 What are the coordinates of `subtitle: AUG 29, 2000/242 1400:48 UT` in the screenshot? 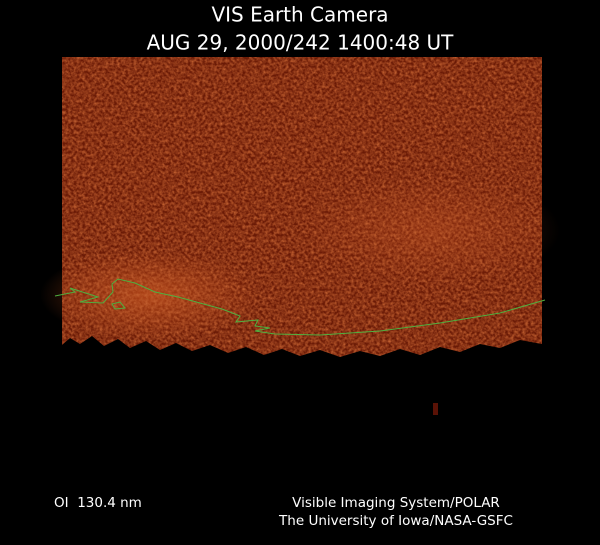 It's located at (301, 43).